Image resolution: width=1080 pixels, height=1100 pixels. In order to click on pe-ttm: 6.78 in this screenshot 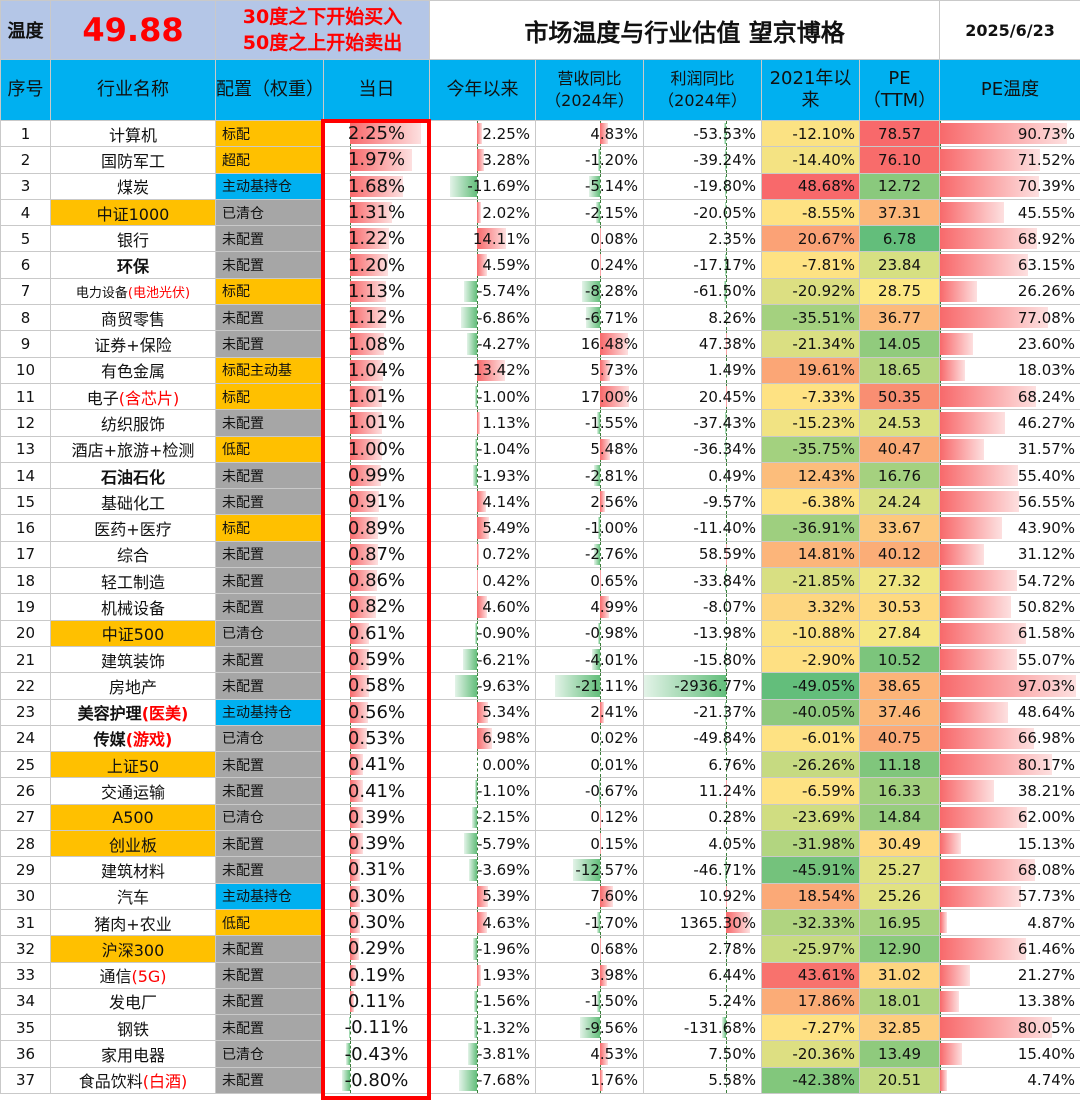, I will do `click(900, 239)`.